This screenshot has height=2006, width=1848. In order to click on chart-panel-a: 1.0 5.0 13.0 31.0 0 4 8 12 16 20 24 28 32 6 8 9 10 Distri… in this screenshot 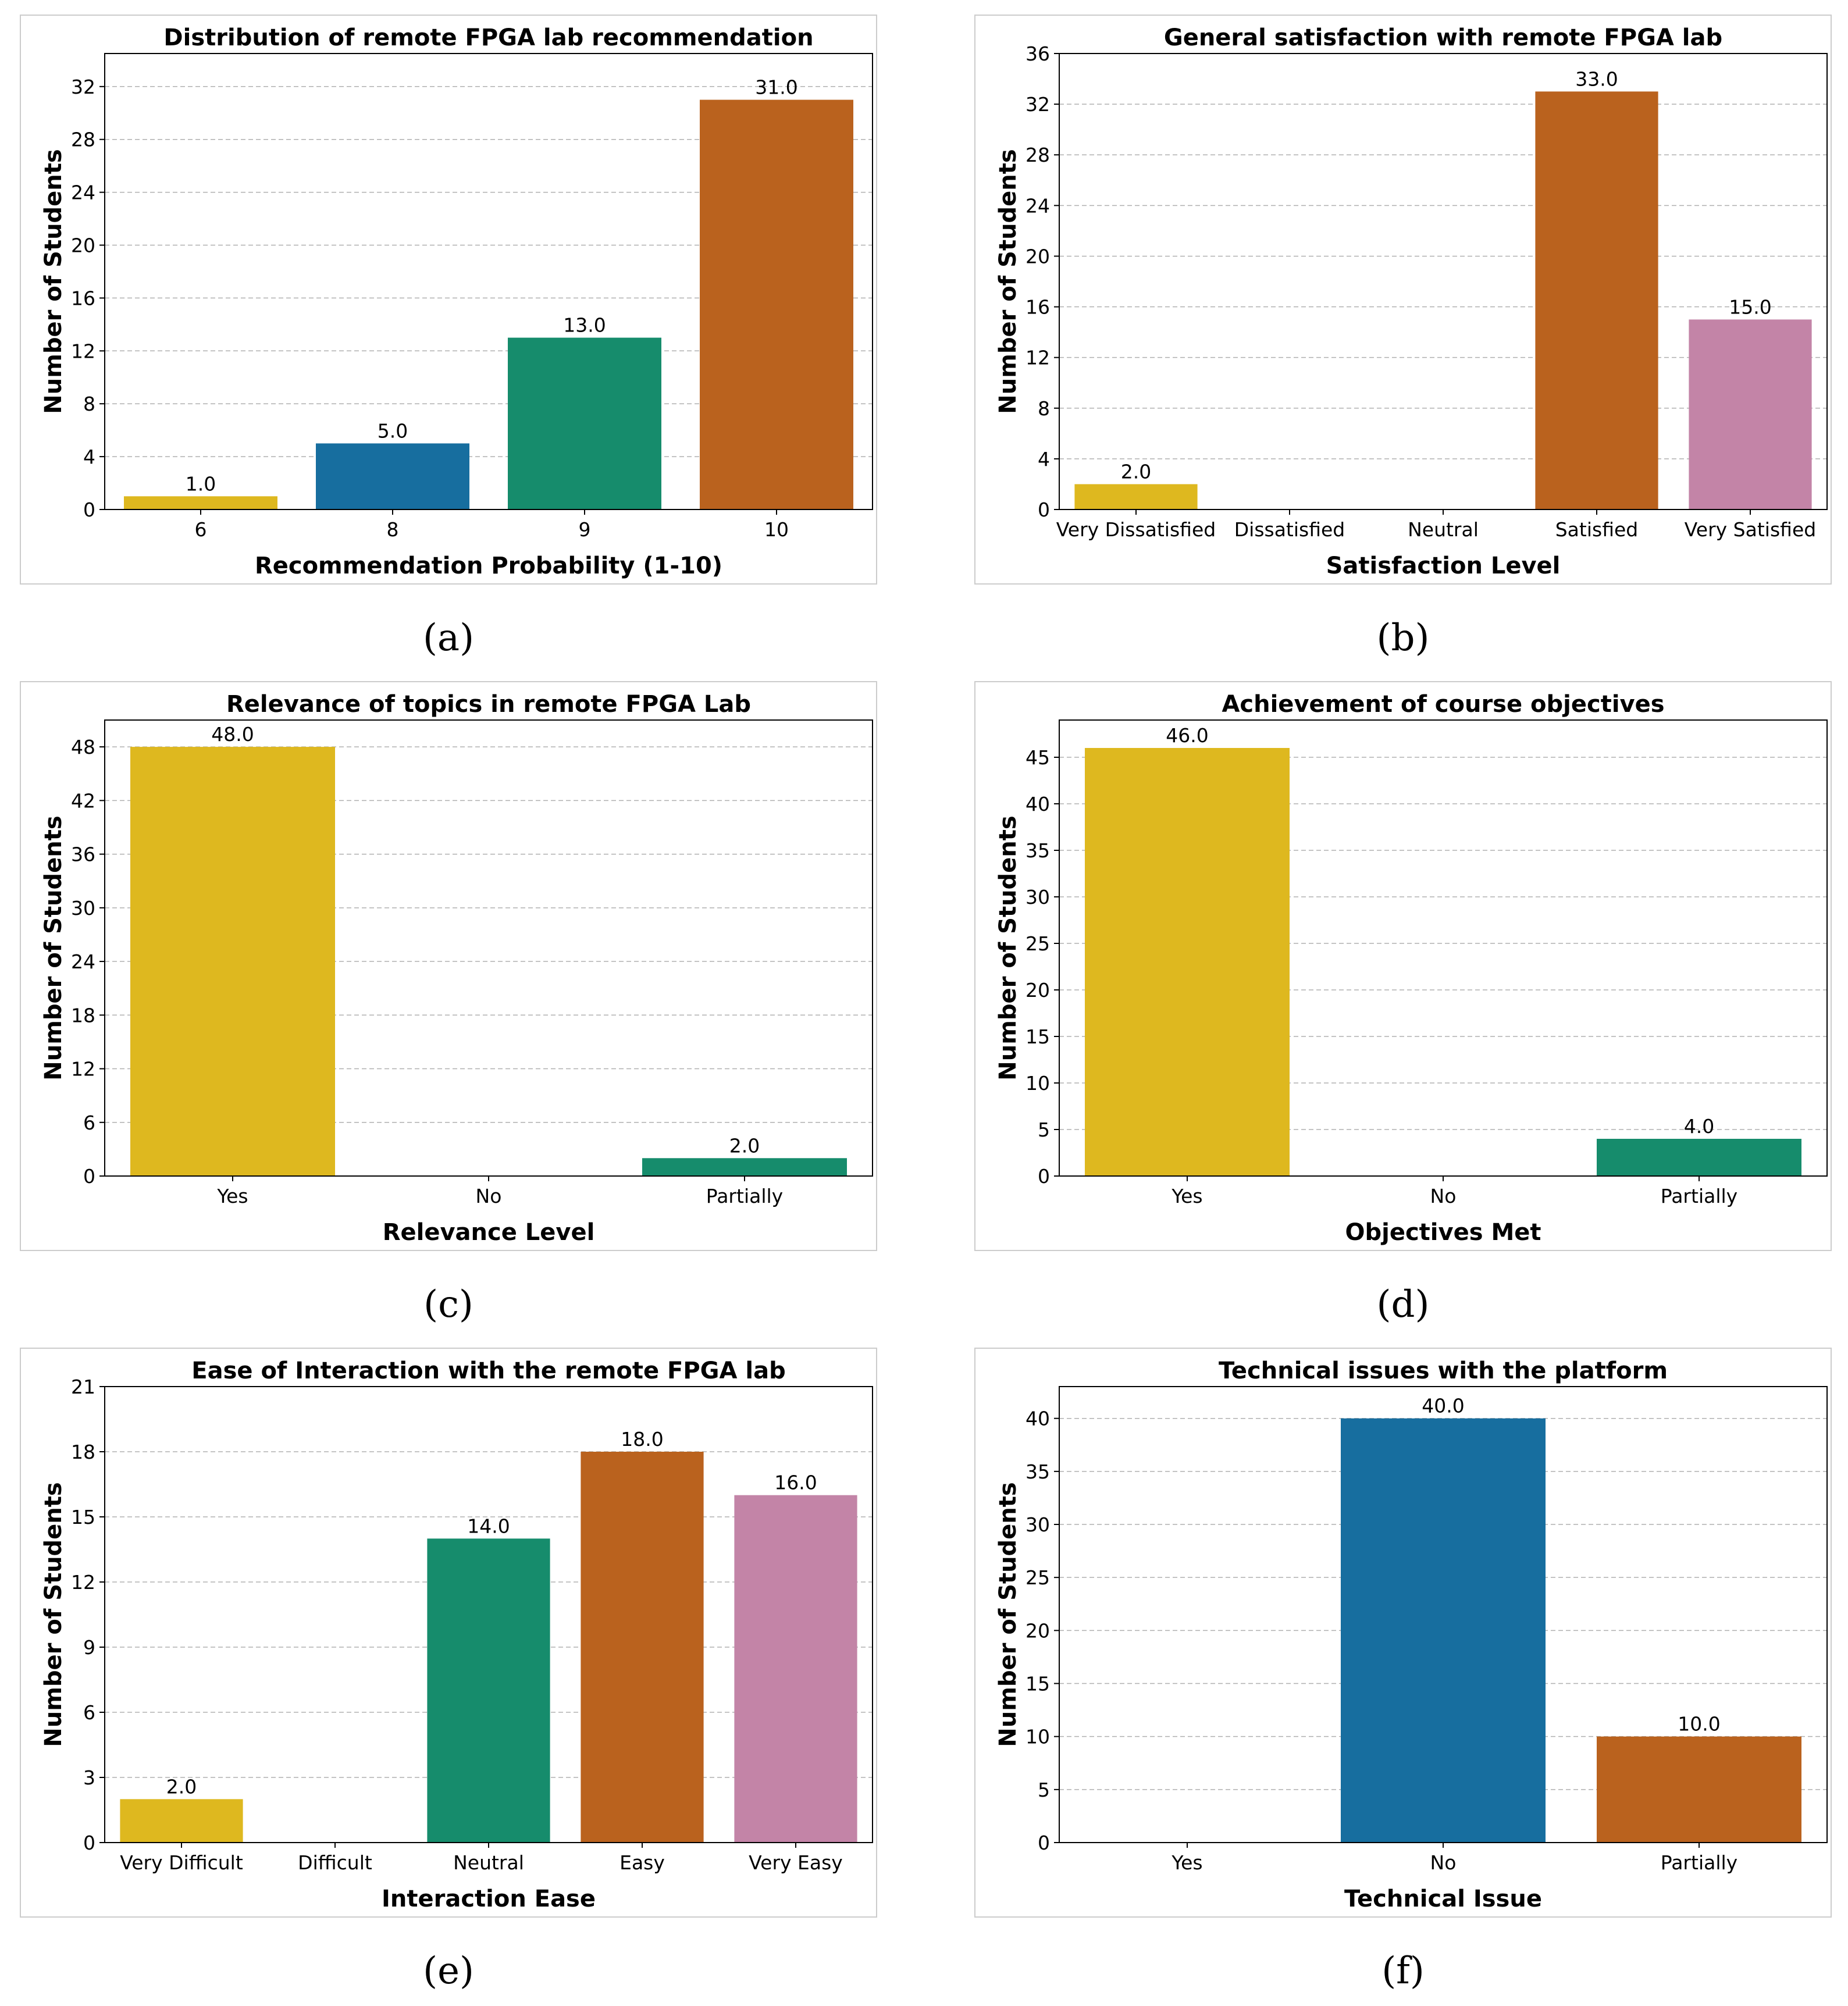, I will do `click(448, 300)`.